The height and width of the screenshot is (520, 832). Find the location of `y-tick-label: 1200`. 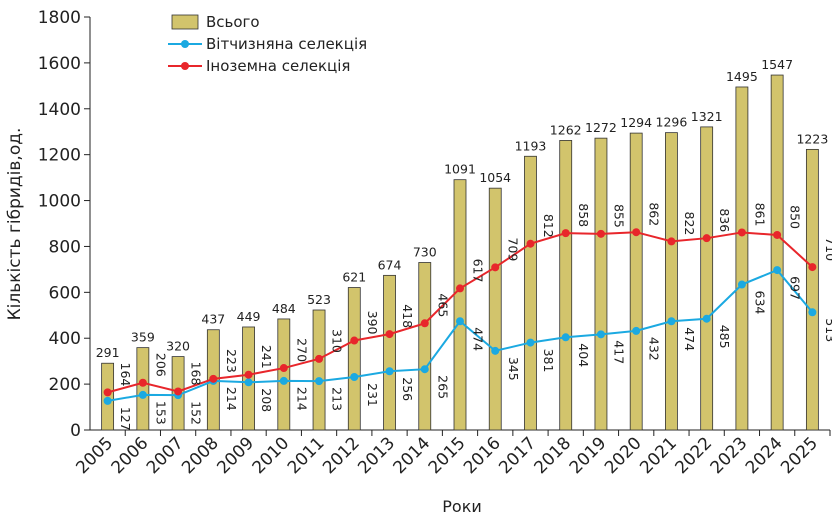

y-tick-label: 1200 is located at coordinates (59, 156).